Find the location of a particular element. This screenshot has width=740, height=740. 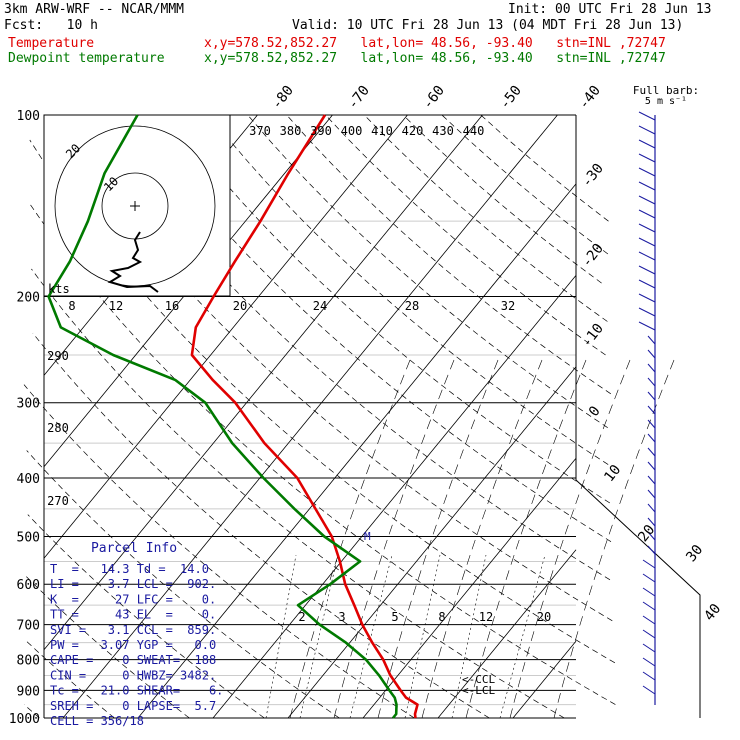

legend-dewpoint-label: Dewpoint temperature is located at coordinates (86, 58).